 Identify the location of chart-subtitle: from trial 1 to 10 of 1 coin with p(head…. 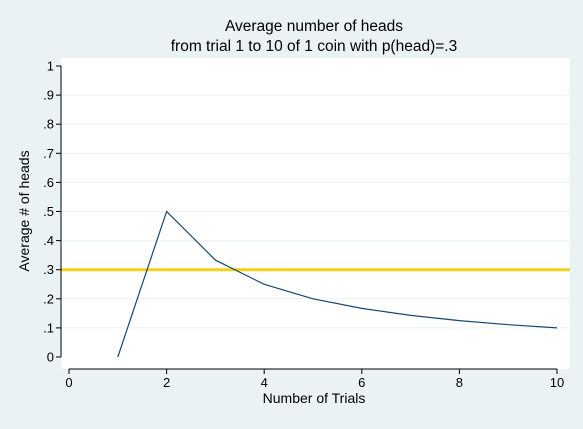
(314, 46).